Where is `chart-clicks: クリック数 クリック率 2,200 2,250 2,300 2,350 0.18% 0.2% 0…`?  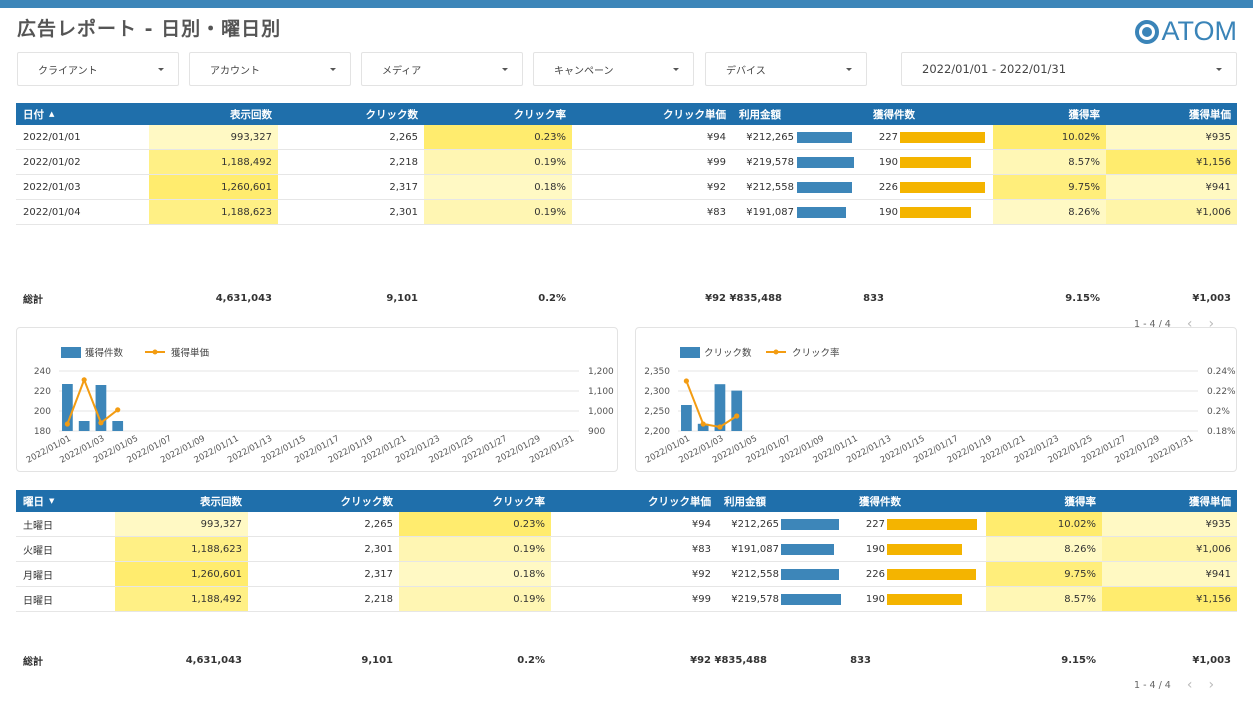 chart-clicks: クリック数 クリック率 2,200 2,250 2,300 2,350 0.18% 0.2% 0… is located at coordinates (936, 399).